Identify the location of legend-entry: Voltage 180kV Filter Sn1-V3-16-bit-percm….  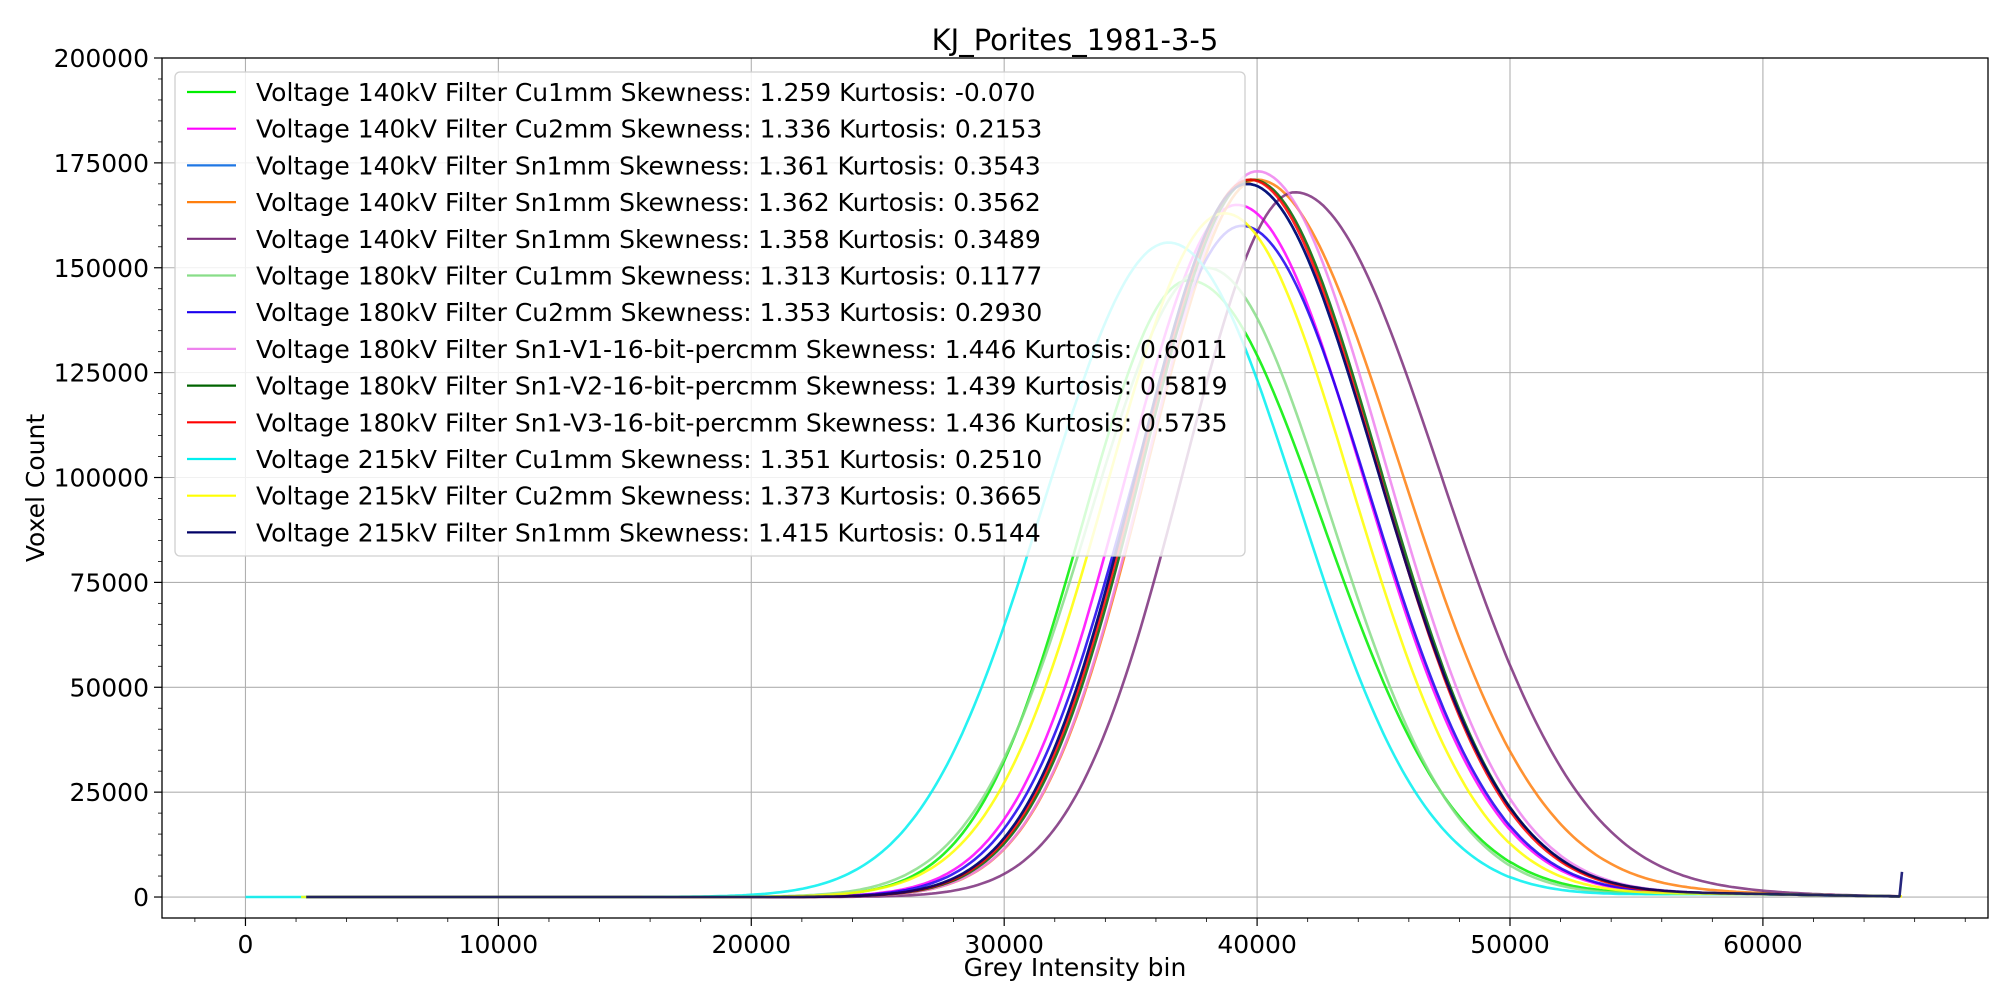
(742, 422).